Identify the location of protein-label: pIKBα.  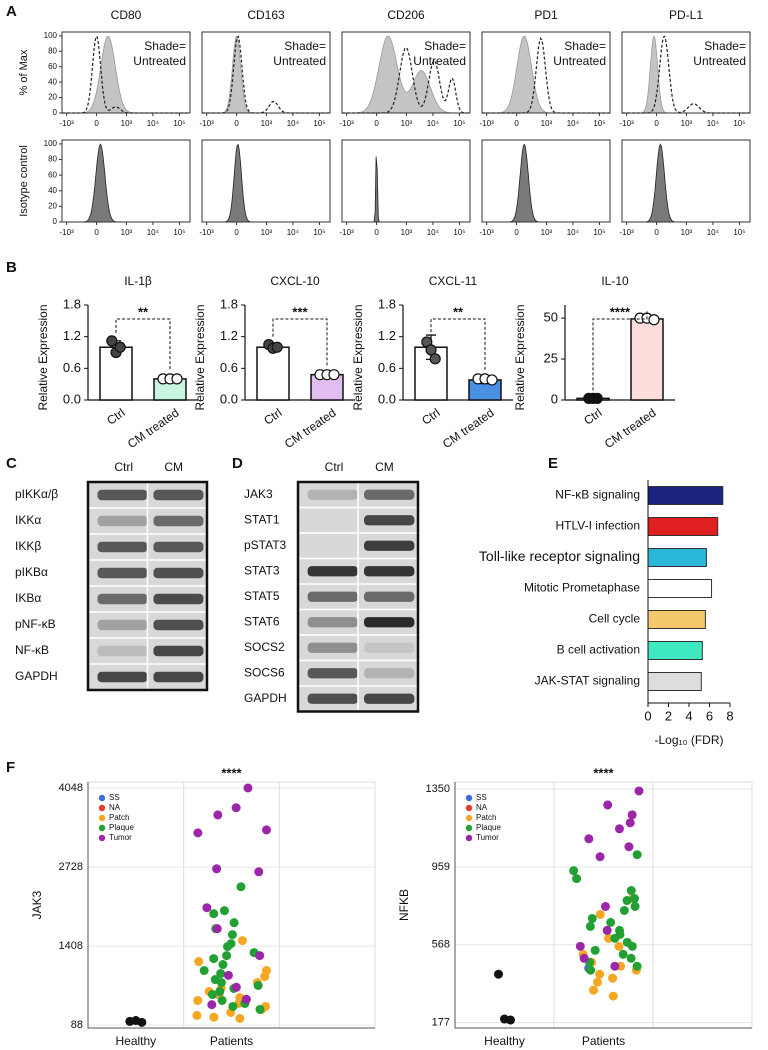
(31, 572).